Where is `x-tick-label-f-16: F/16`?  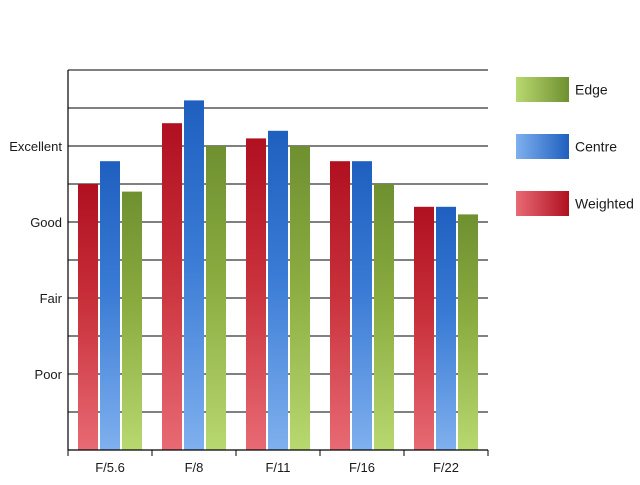 x-tick-label-f-16: F/16 is located at coordinates (362, 467).